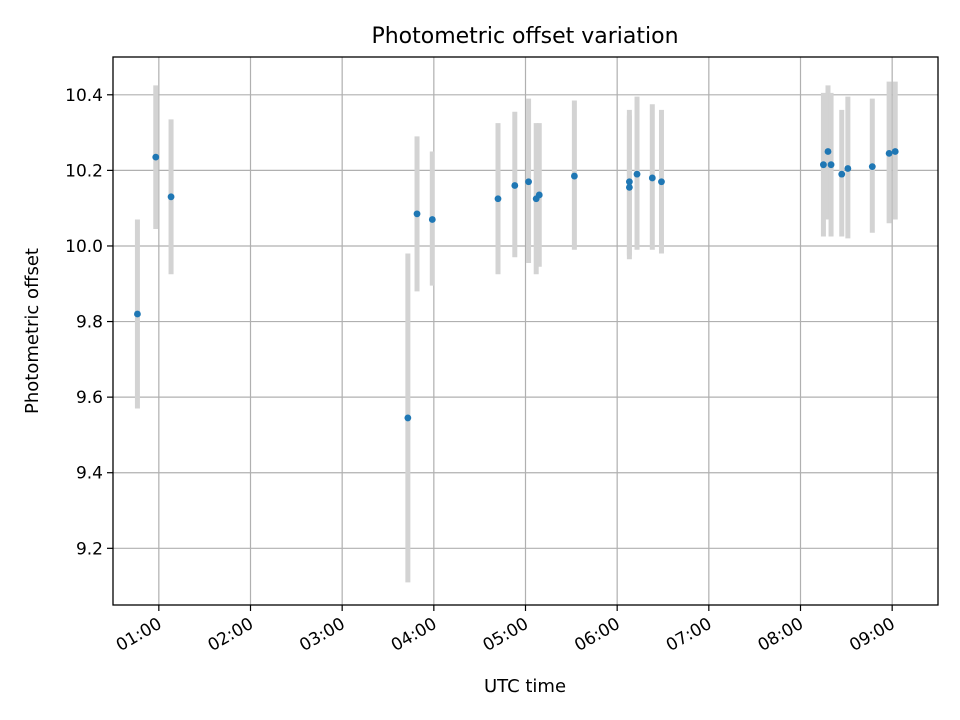 This screenshot has width=960, height=720. I want to click on y-tick-label: 9.8, so click(89, 323).